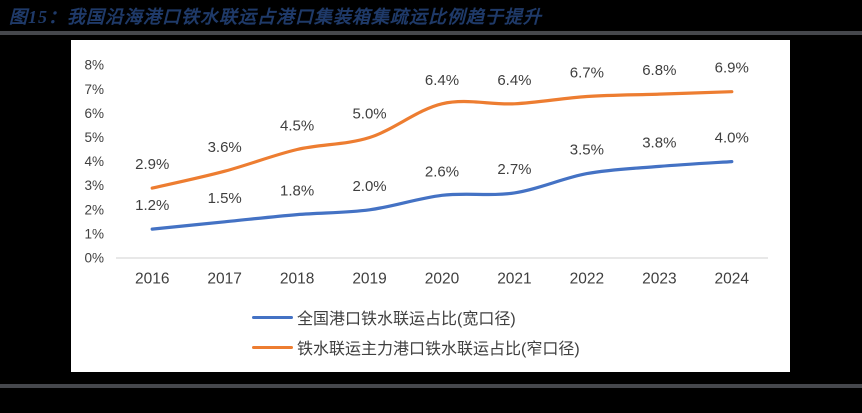 This screenshot has height=413, width=862. What do you see at coordinates (732, 68) in the screenshot?
I see `data-label-series-1: 6.9%` at bounding box center [732, 68].